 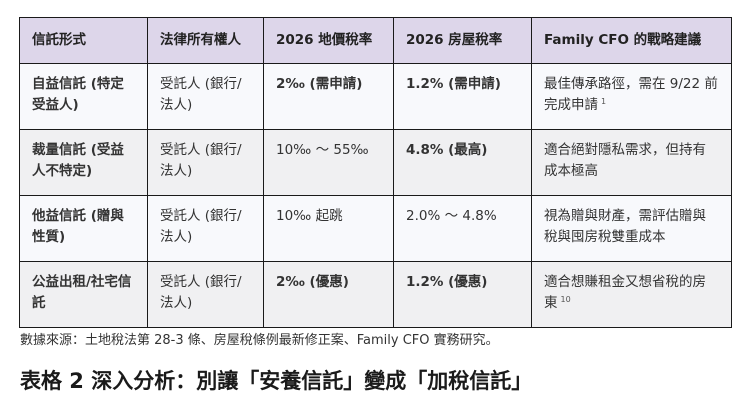 What do you see at coordinates (83, 228) in the screenshot?
I see `cell-trust-type: 他益信託 (贈與性質)` at bounding box center [83, 228].